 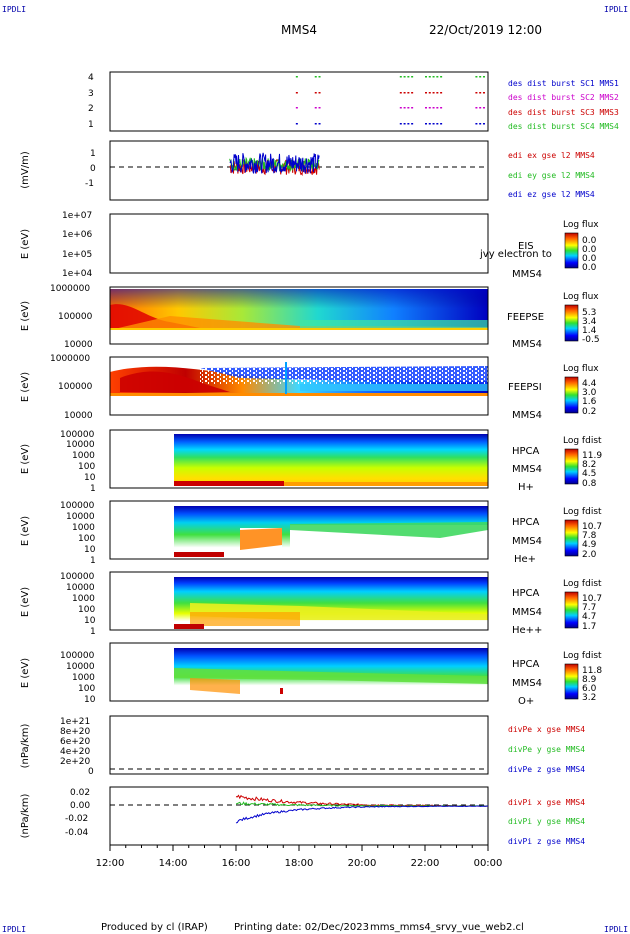 What do you see at coordinates (527, 274) in the screenshot?
I see `eis-spacecraft: MMS4` at bounding box center [527, 274].